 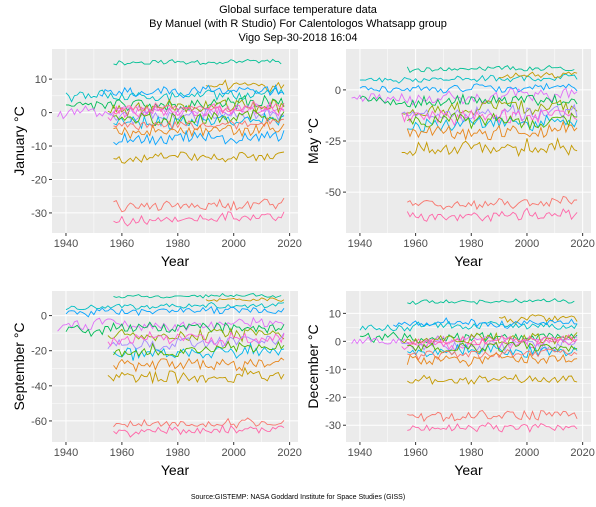 I want to click on september-plot-background, so click(x=175, y=366).